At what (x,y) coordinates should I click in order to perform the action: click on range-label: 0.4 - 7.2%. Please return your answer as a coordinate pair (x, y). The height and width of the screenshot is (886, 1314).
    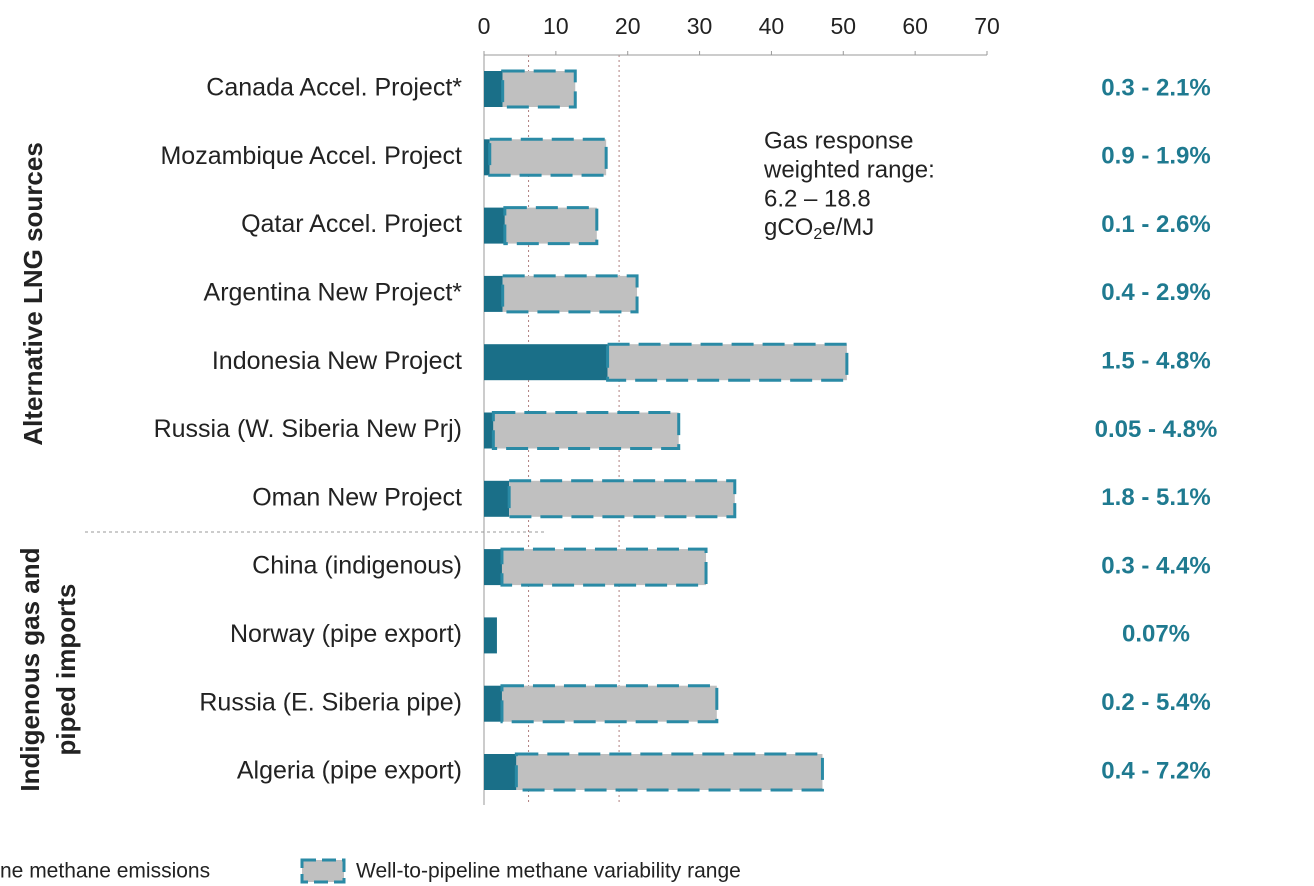
    Looking at the image, I should click on (1155, 770).